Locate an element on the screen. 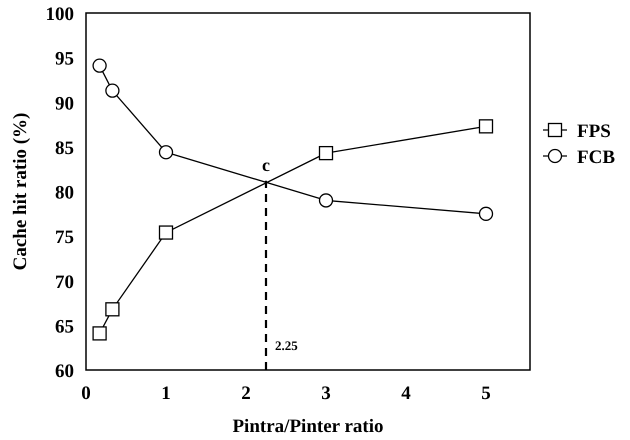  y-tick-label: 85 is located at coordinates (64, 148).